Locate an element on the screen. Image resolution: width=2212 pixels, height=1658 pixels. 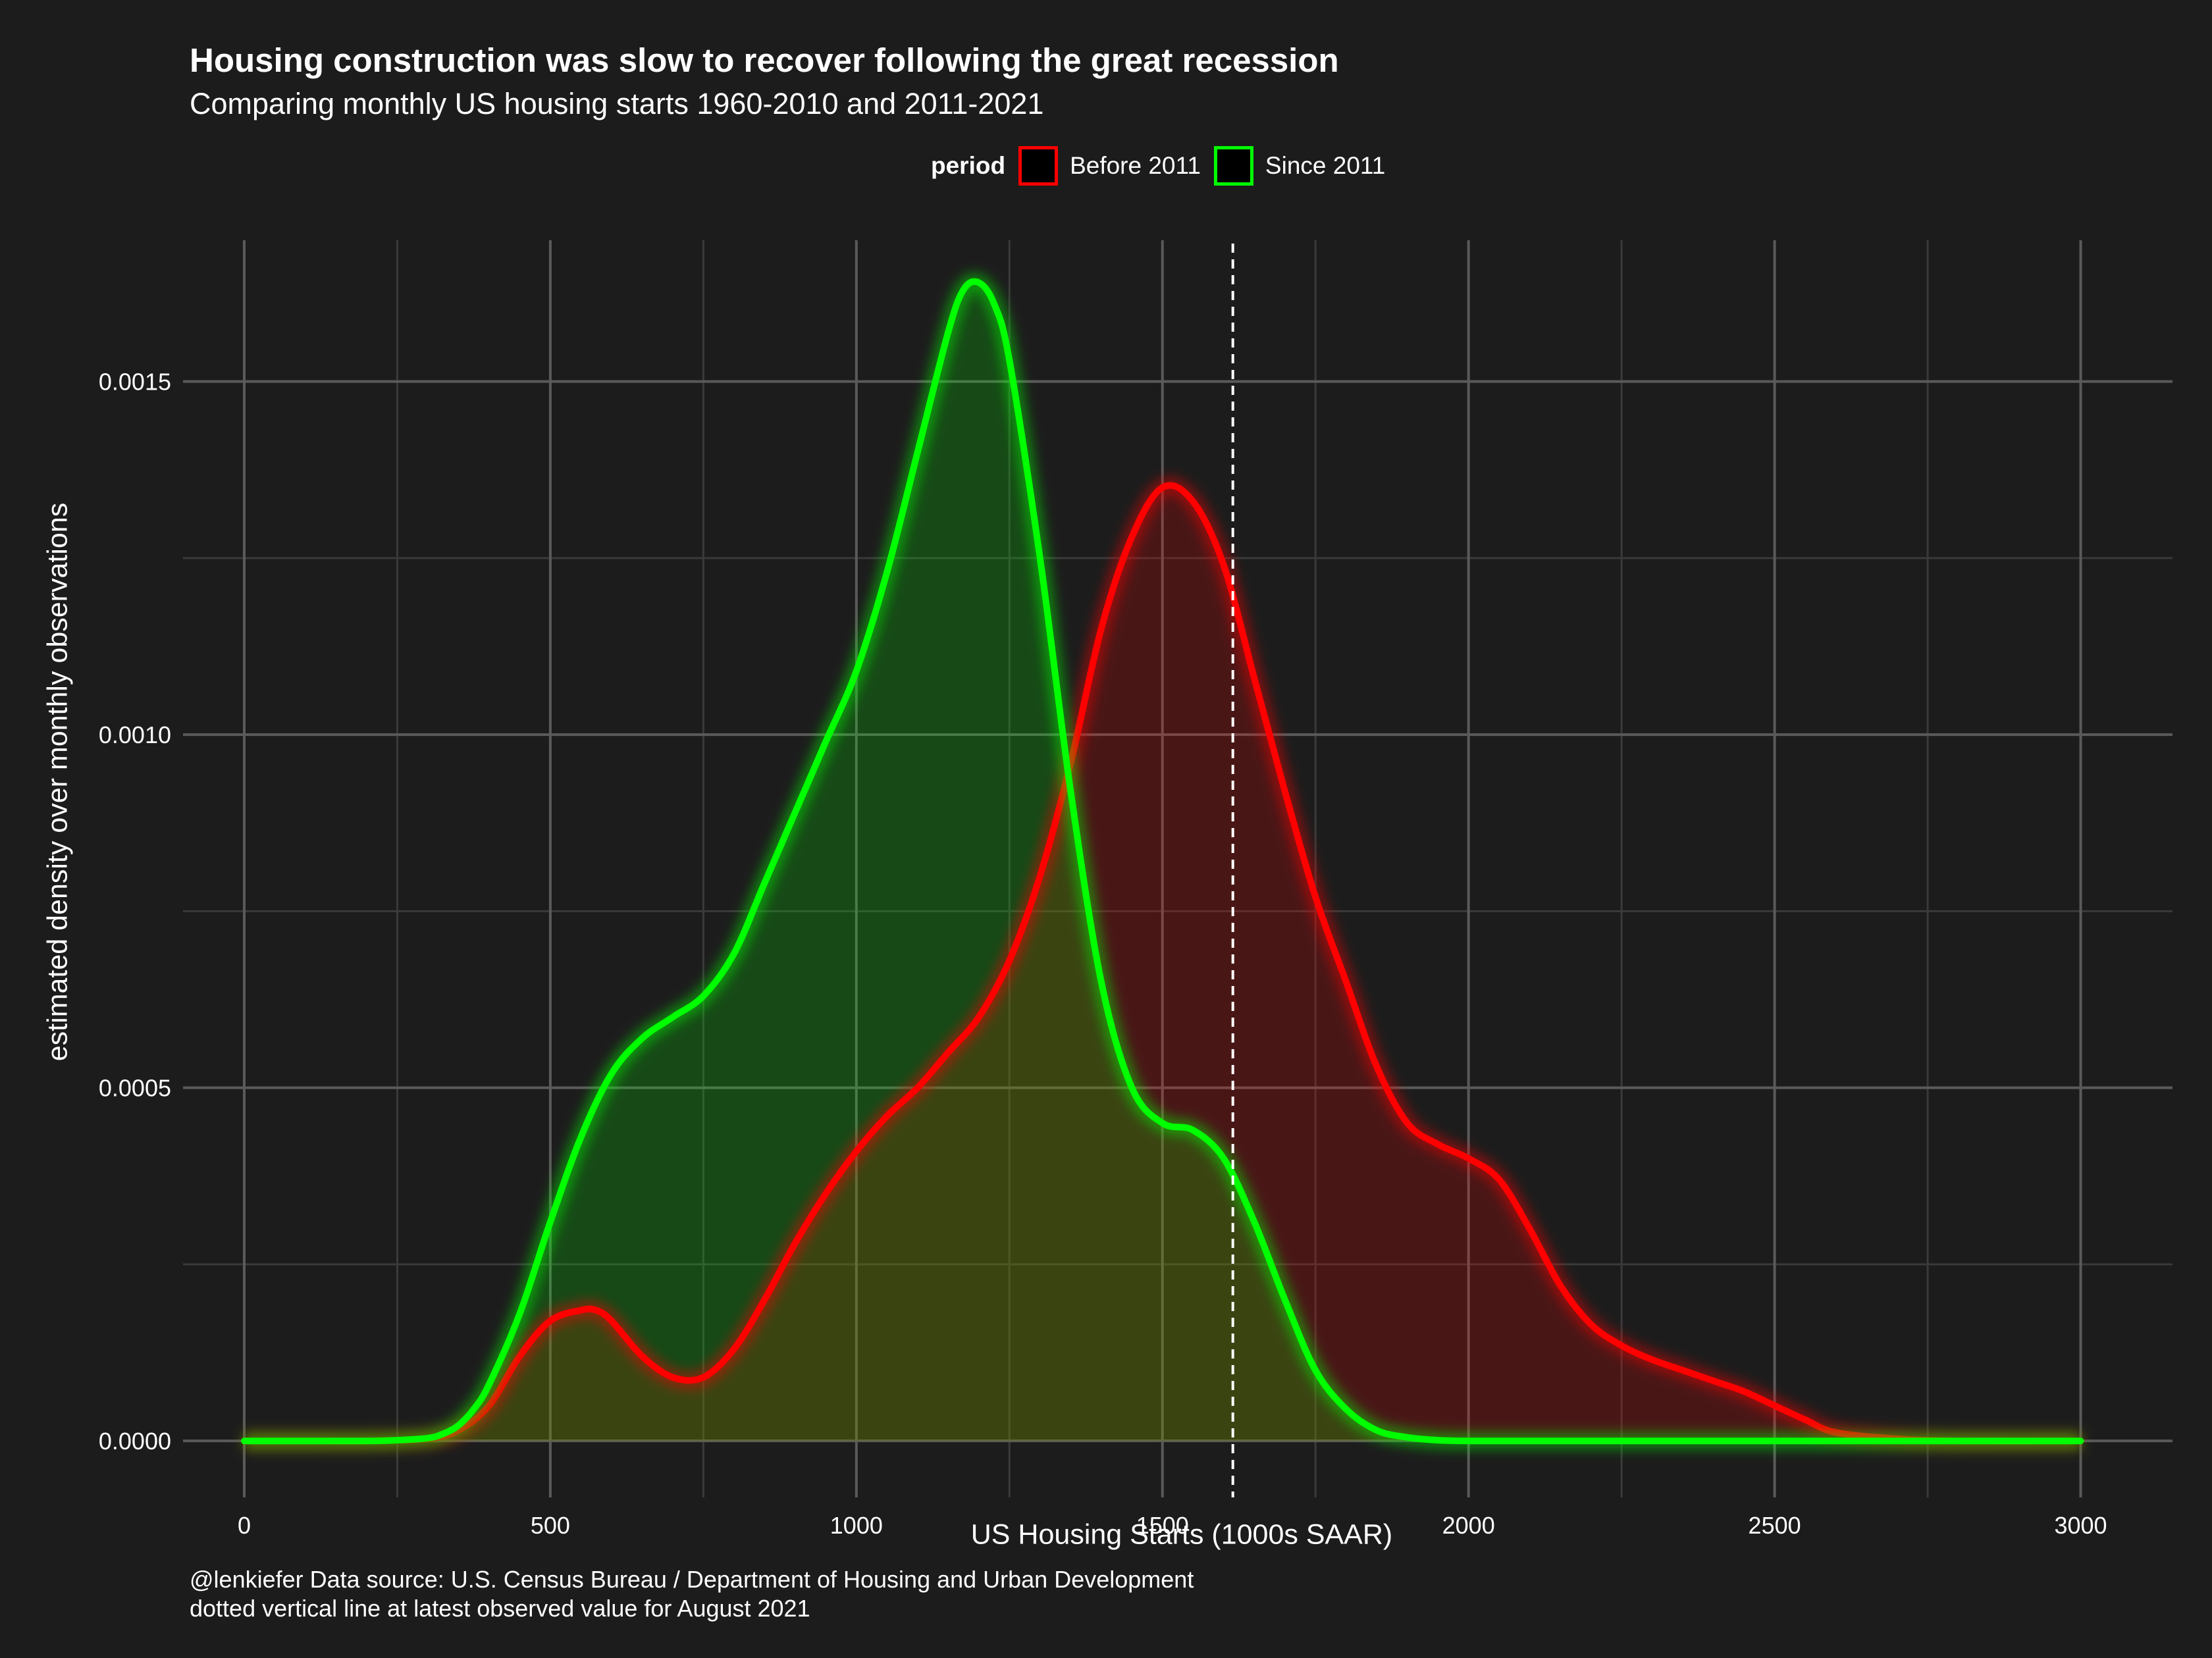
y-tick-label: 0.0000 is located at coordinates (135, 1442).